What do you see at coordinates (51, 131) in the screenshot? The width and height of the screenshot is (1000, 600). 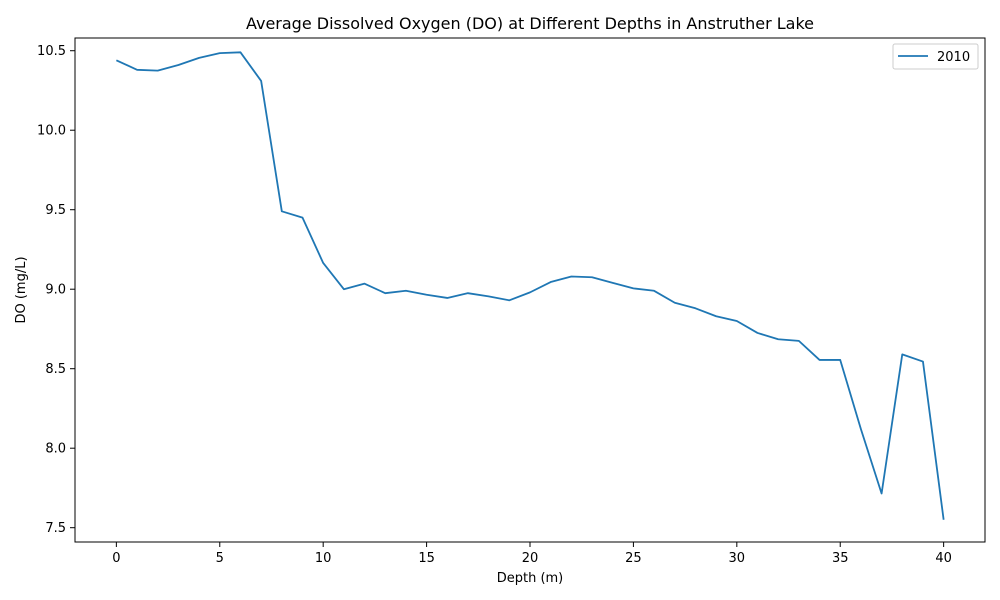 I see `y-tick-label: 10.0` at bounding box center [51, 131].